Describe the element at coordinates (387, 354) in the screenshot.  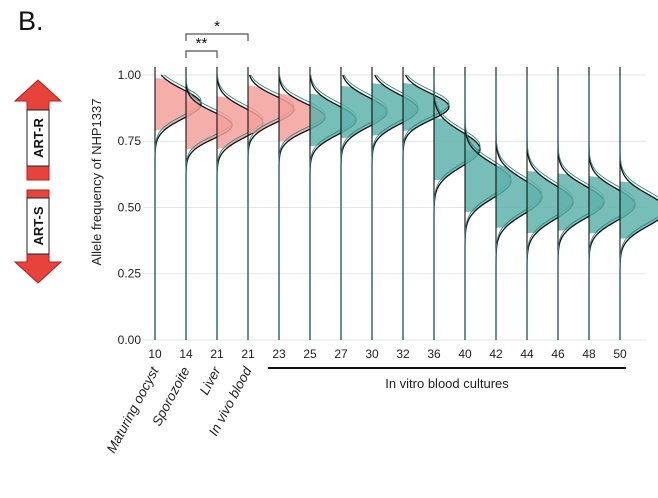
I see `x-axis: 10 14 21 21 23 25 27 30 32 36 40 42 44 46 48 50` at that location.